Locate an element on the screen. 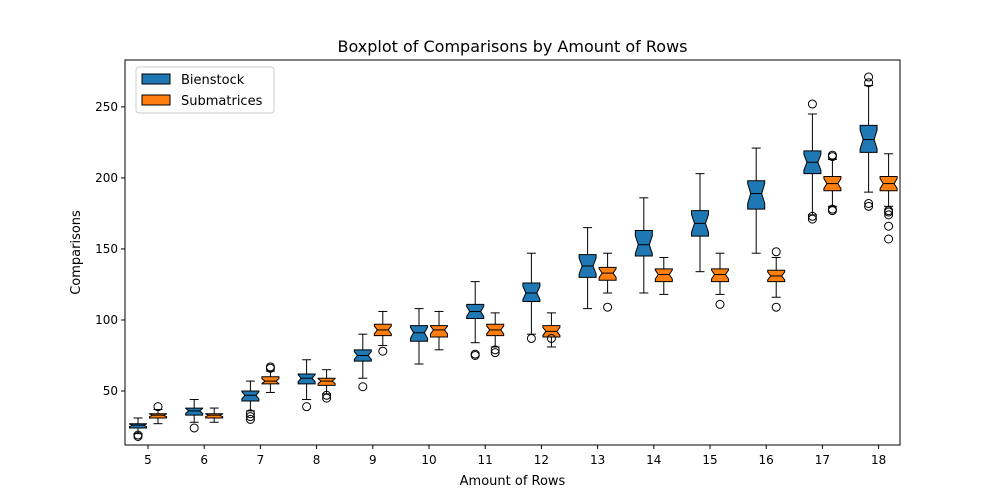  x-tick-label: 8 is located at coordinates (317, 460).